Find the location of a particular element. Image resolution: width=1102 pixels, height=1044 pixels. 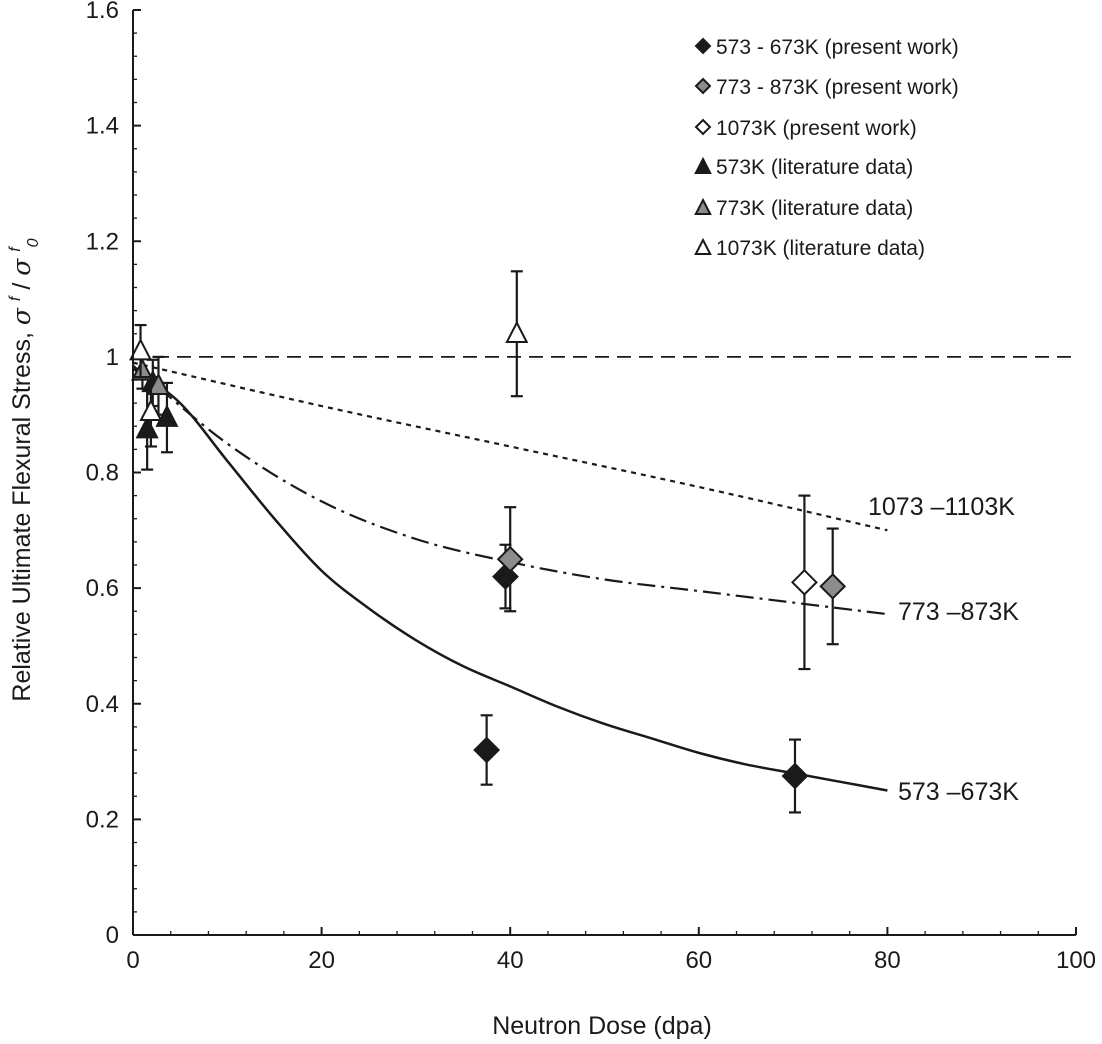

curve-label-573: 573 –673K is located at coordinates (958, 792).